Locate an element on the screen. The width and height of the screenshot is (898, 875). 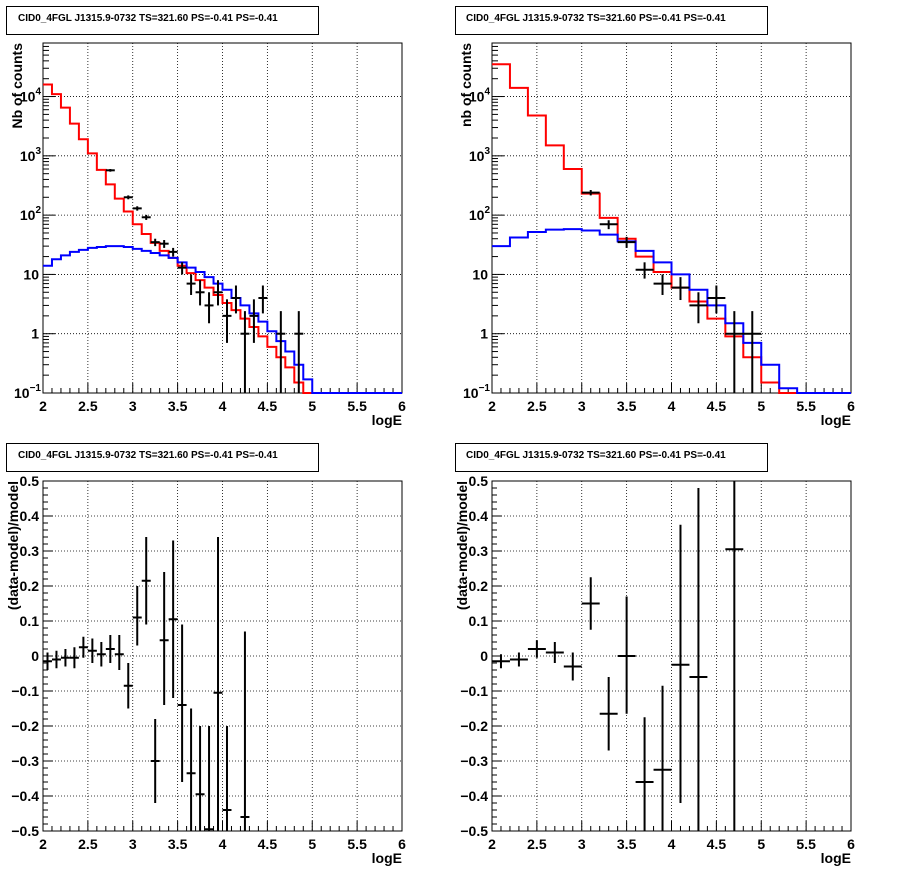
y-tick-label: 0.2 is located at coordinates (30, 586).